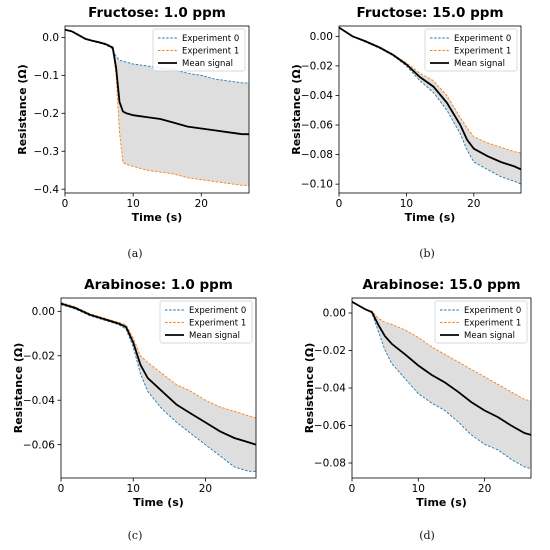 This screenshot has height=550, width=550. What do you see at coordinates (158, 285) in the screenshot?
I see `chart-title: Arabinose: 1.0 ppm` at bounding box center [158, 285].